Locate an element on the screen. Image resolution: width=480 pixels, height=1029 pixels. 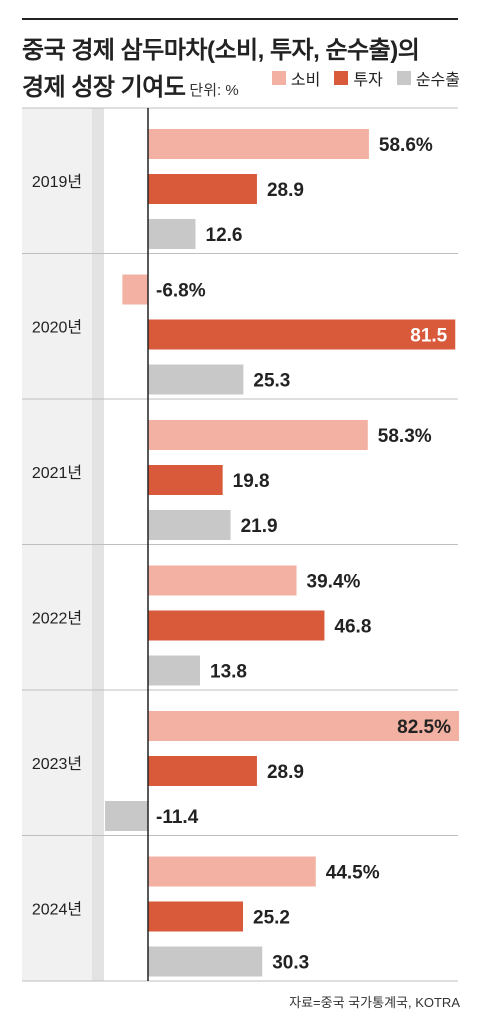
legend-item-consumption: 소비 is located at coordinates (296, 78).